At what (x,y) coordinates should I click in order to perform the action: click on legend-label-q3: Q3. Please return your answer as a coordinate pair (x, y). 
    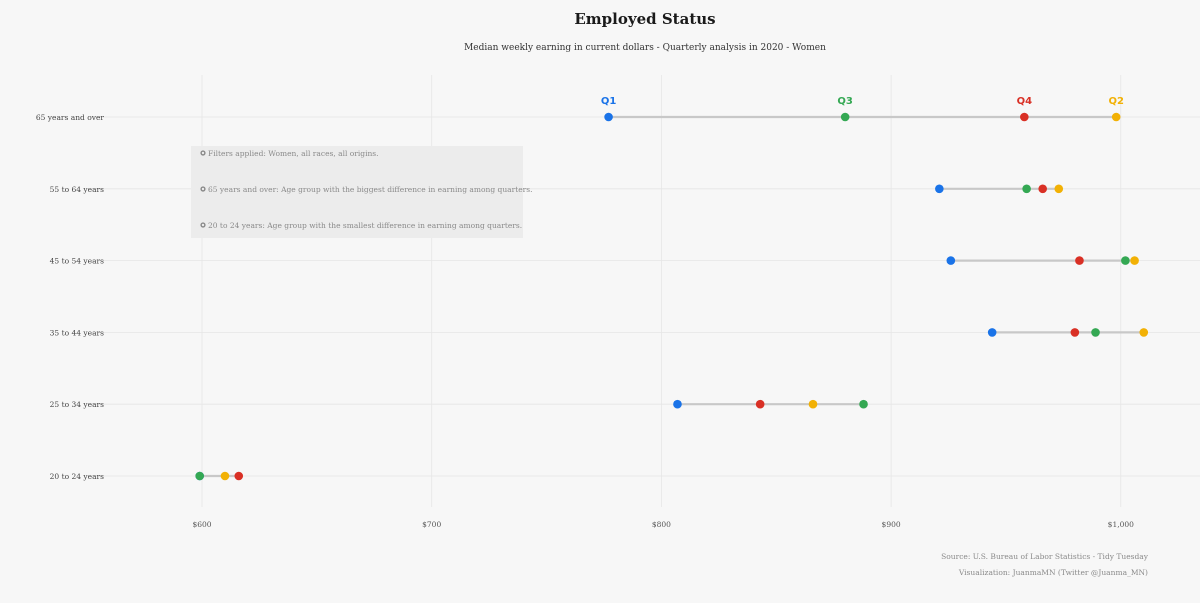
    Looking at the image, I should click on (845, 101).